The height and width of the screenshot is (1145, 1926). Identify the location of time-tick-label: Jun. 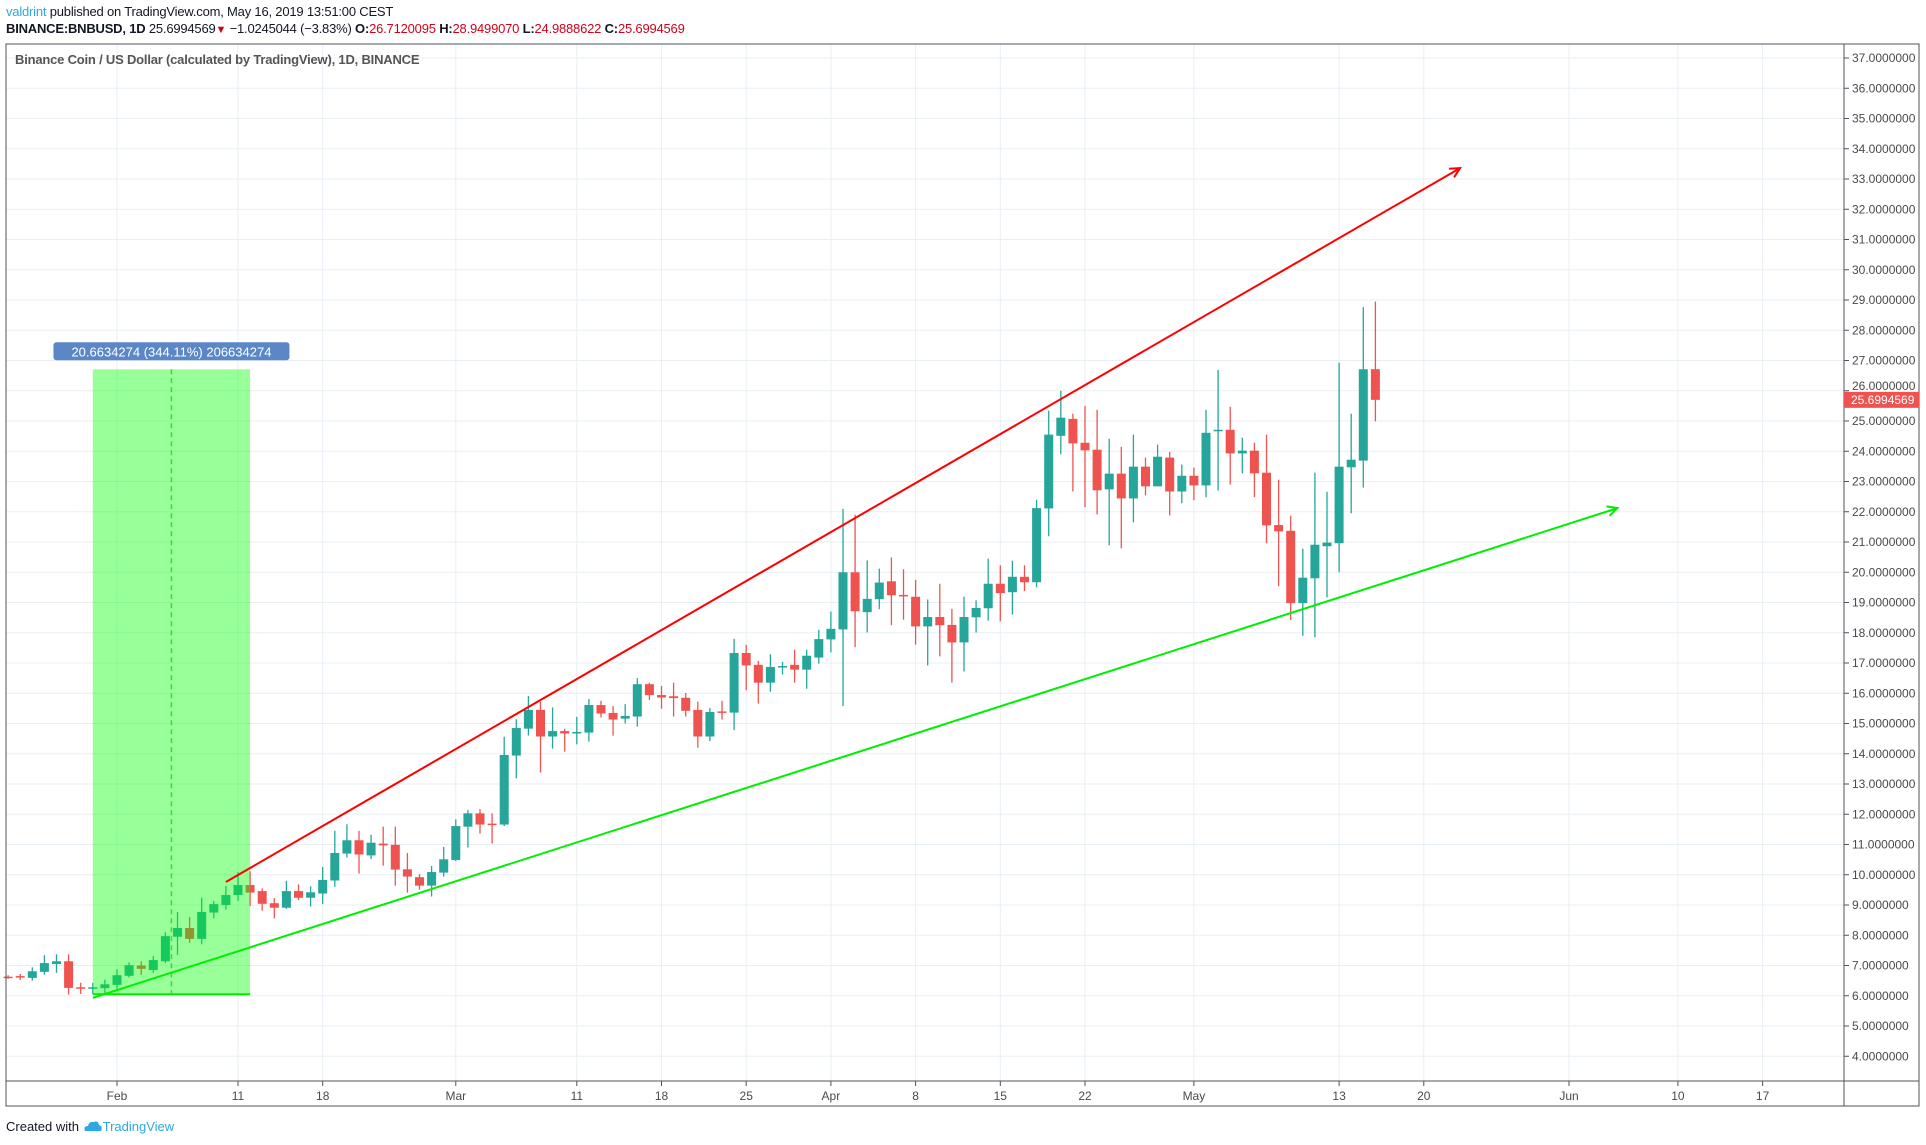
(1568, 1096).